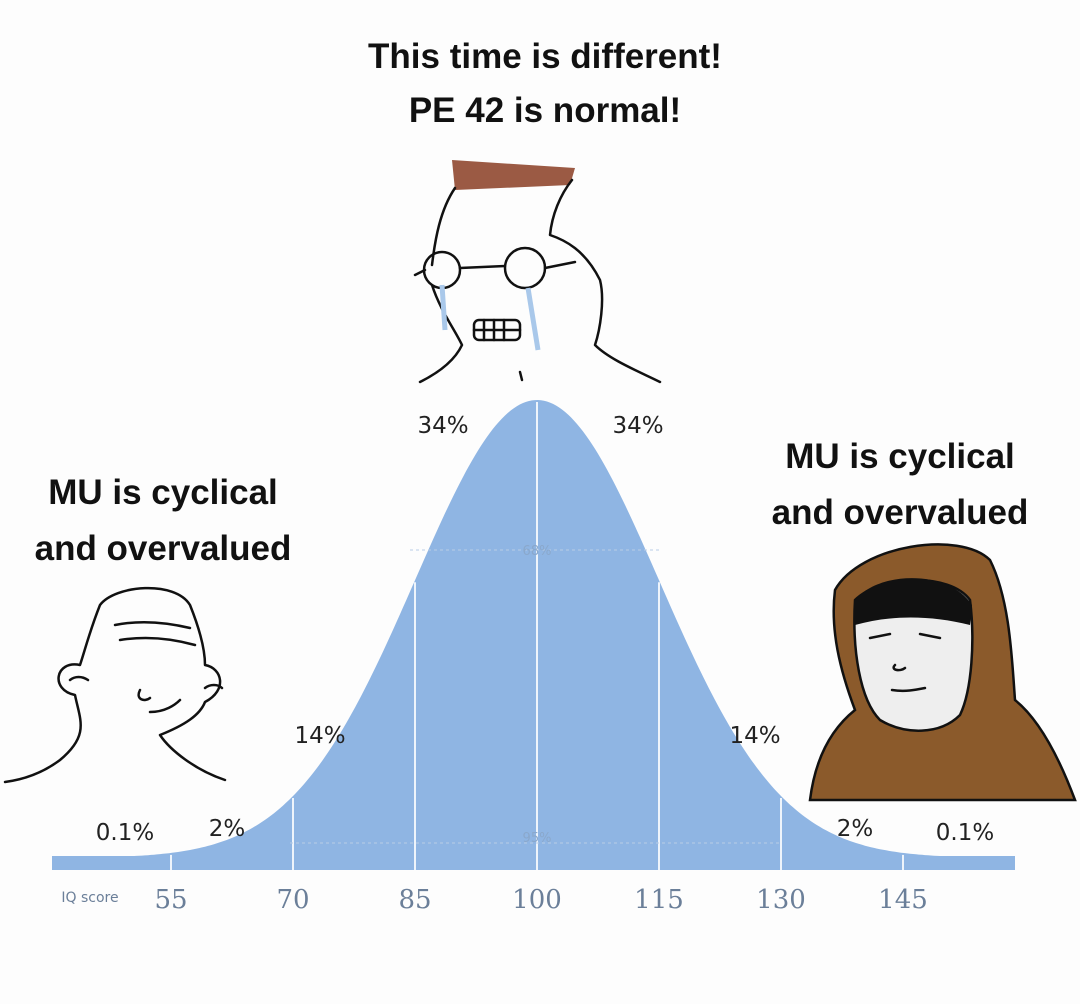 This screenshot has height=1004, width=1080. Describe the element at coordinates (414, 900) in the screenshot. I see `axis-tick-label: 85` at that location.